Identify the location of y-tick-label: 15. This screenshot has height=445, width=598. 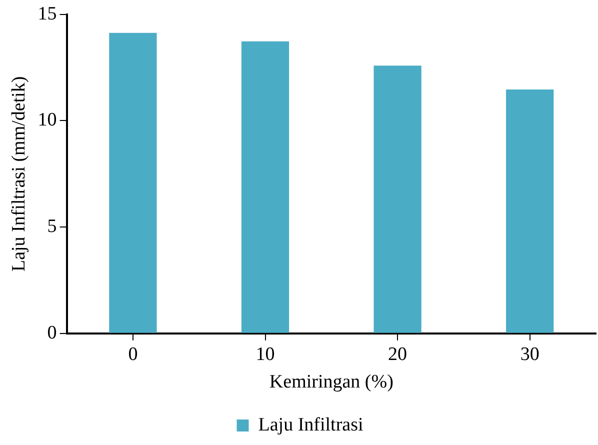
(47, 13).